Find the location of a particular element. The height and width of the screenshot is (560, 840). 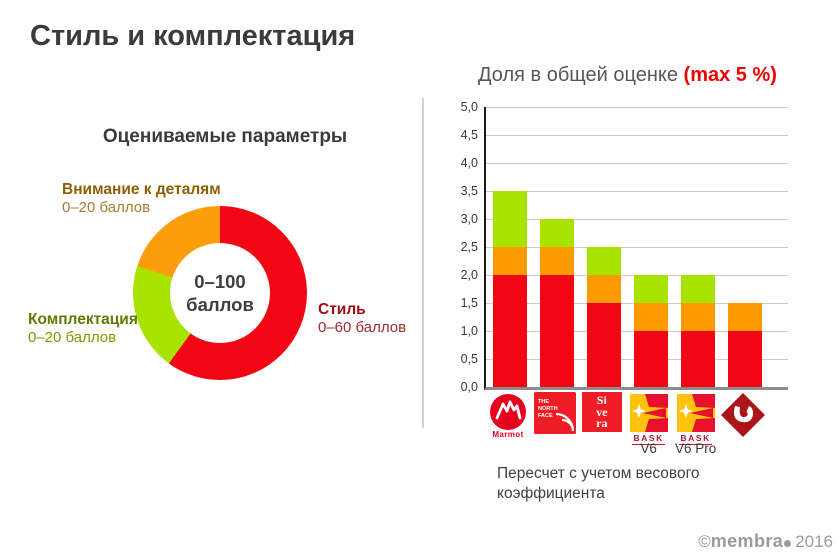

watermark-brand-dot-icon is located at coordinates (788, 543).